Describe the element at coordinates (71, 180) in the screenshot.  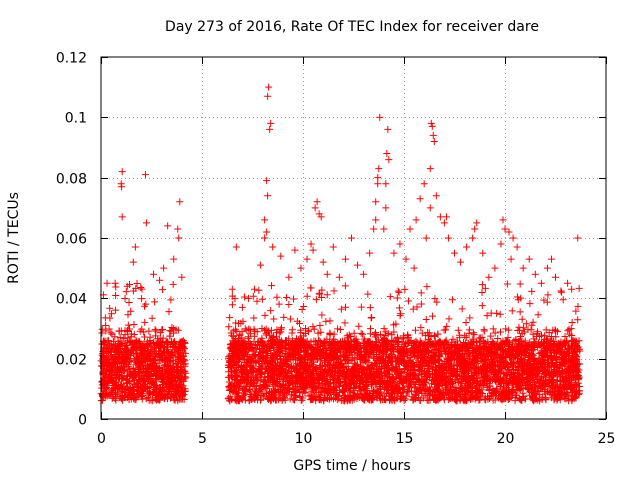
I see `y-tick-label: 0.08` at that location.